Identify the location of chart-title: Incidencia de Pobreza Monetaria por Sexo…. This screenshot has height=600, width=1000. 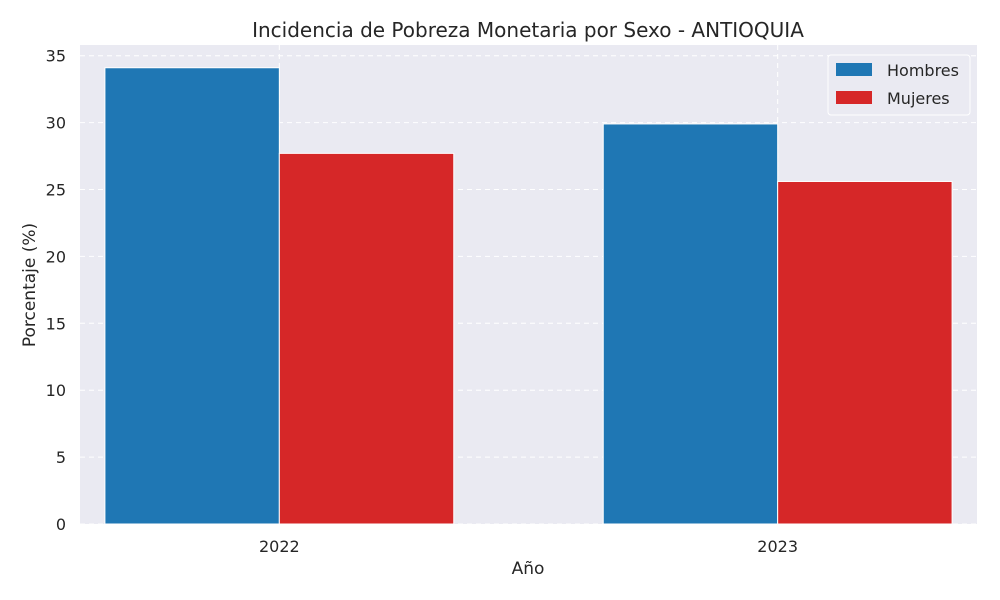
(528, 30).